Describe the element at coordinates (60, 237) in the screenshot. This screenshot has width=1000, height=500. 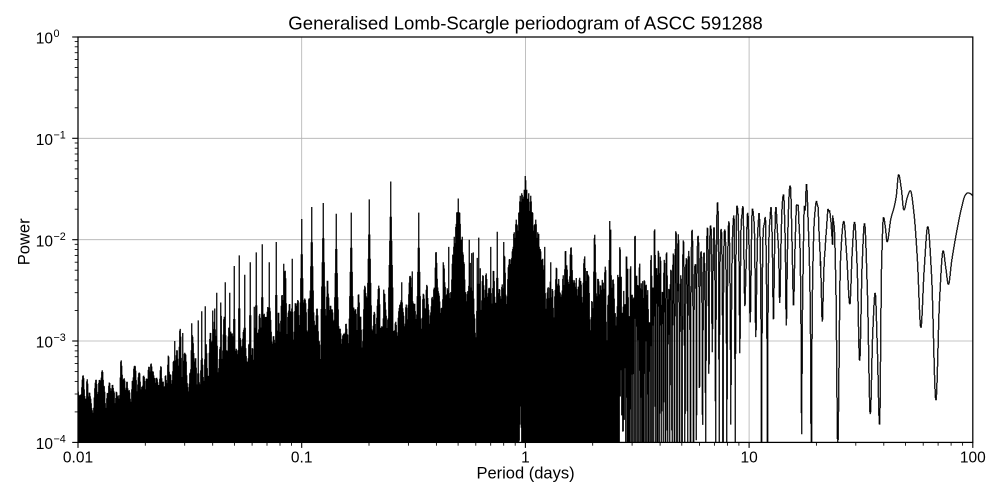
I see `svg-text: −2` at that location.